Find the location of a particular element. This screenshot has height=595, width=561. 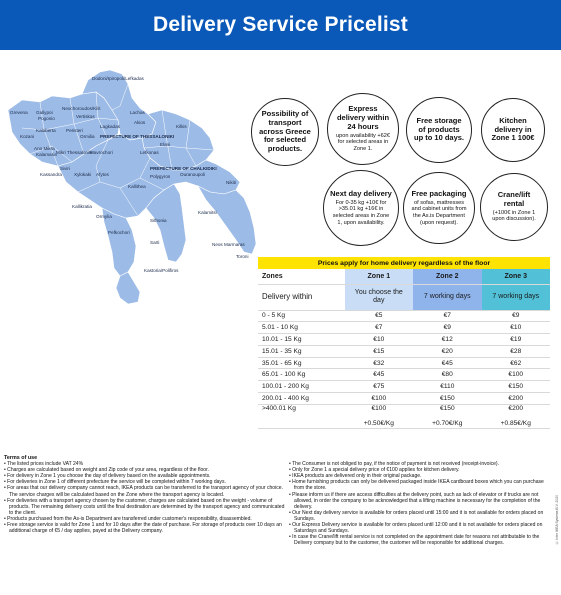

zone-1-price: €100 is located at coordinates (379, 398).